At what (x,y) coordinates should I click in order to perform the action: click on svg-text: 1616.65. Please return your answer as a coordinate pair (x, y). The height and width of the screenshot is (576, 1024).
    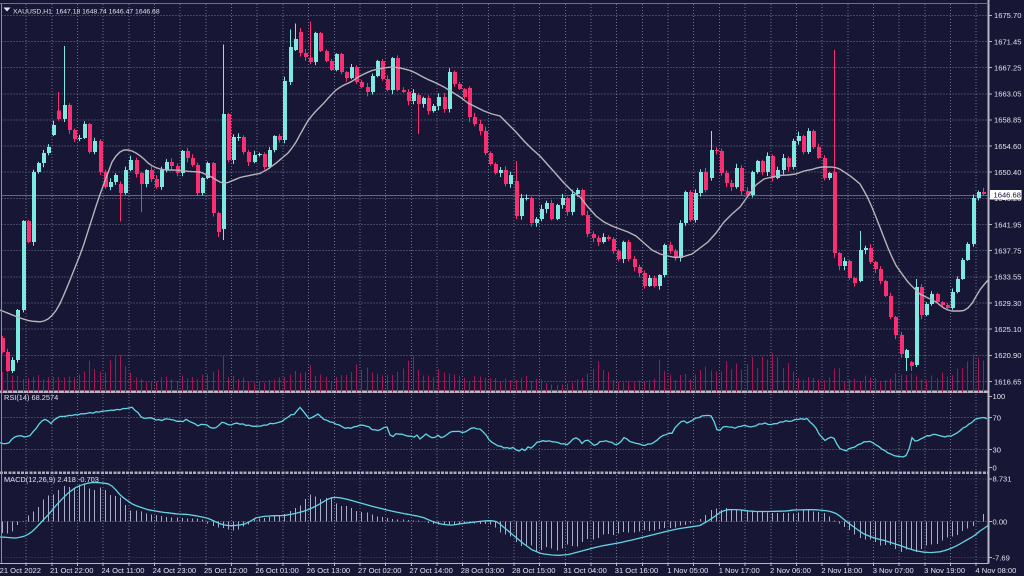
    Looking at the image, I should click on (1007, 381).